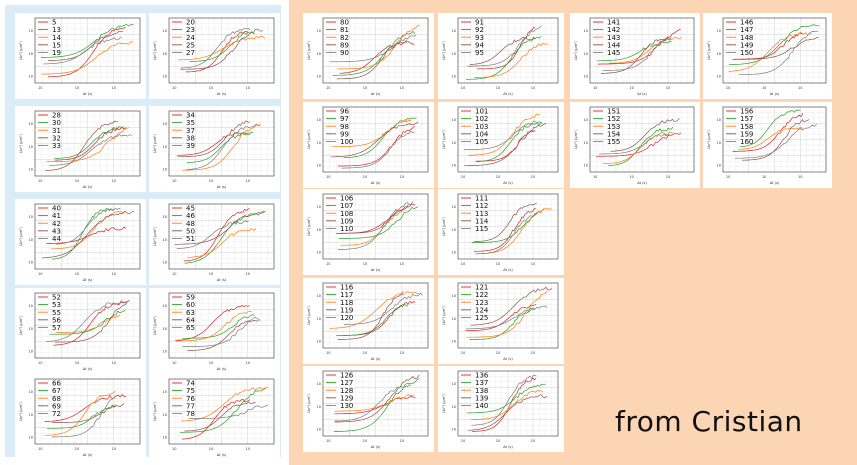  I want to click on legend-label: 90, so click(344, 53).